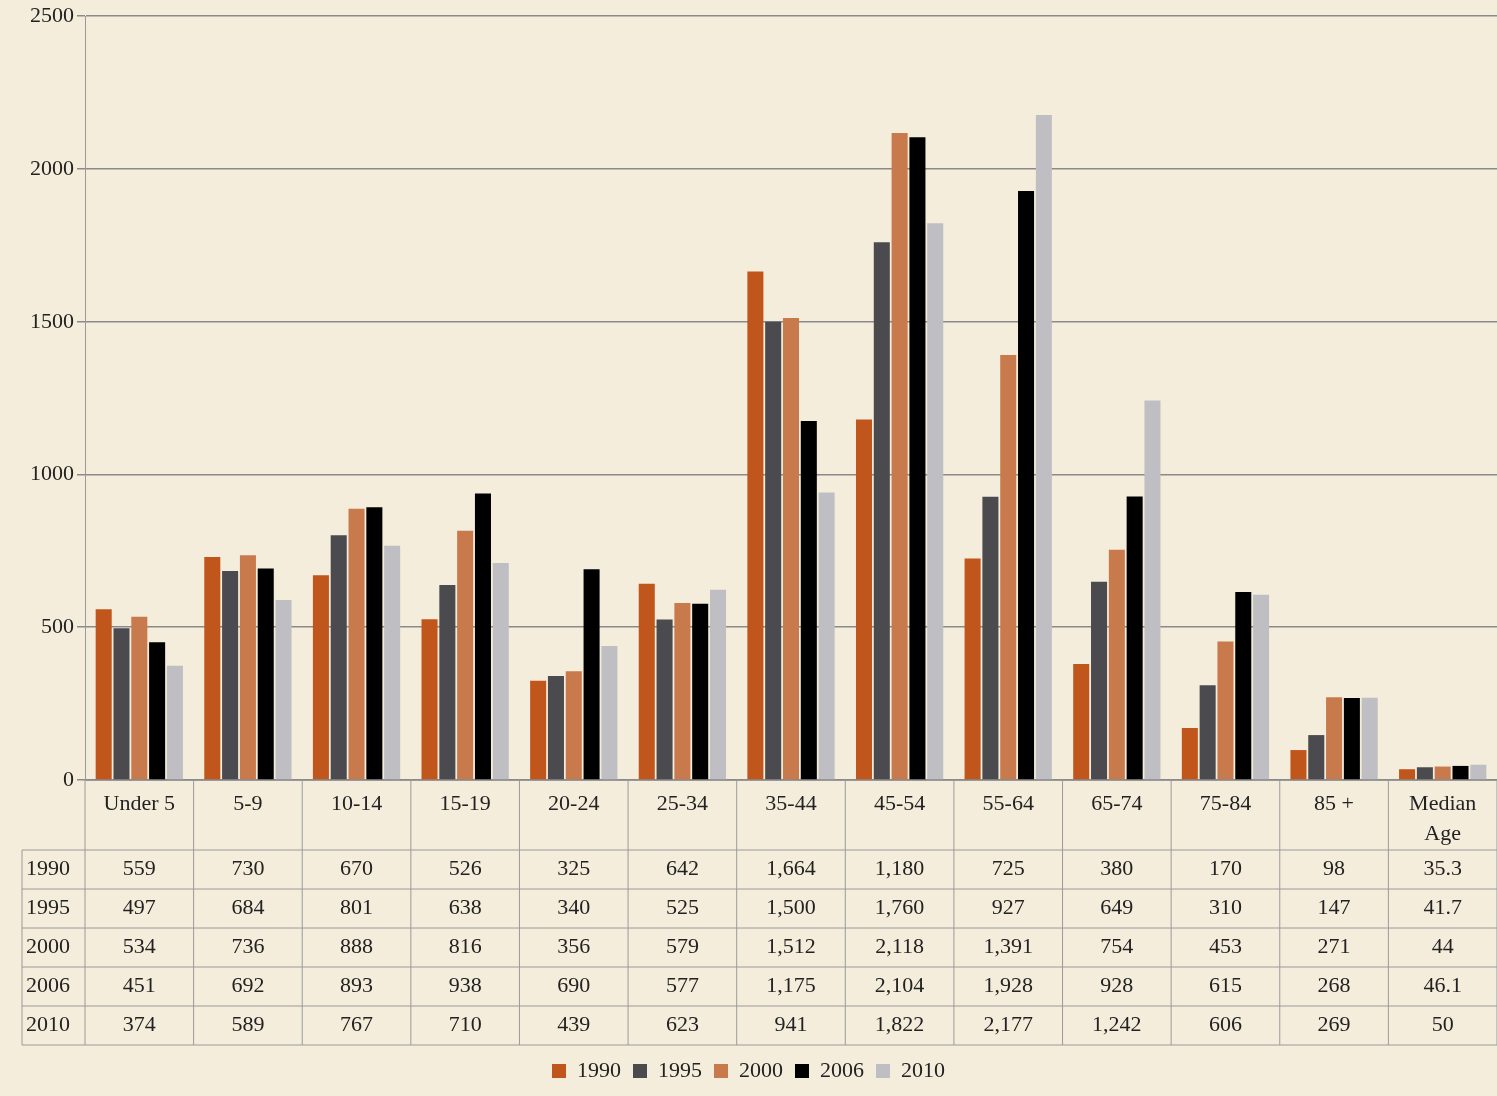 The height and width of the screenshot is (1096, 1497). I want to click on data-label: 941, so click(791, 1024).